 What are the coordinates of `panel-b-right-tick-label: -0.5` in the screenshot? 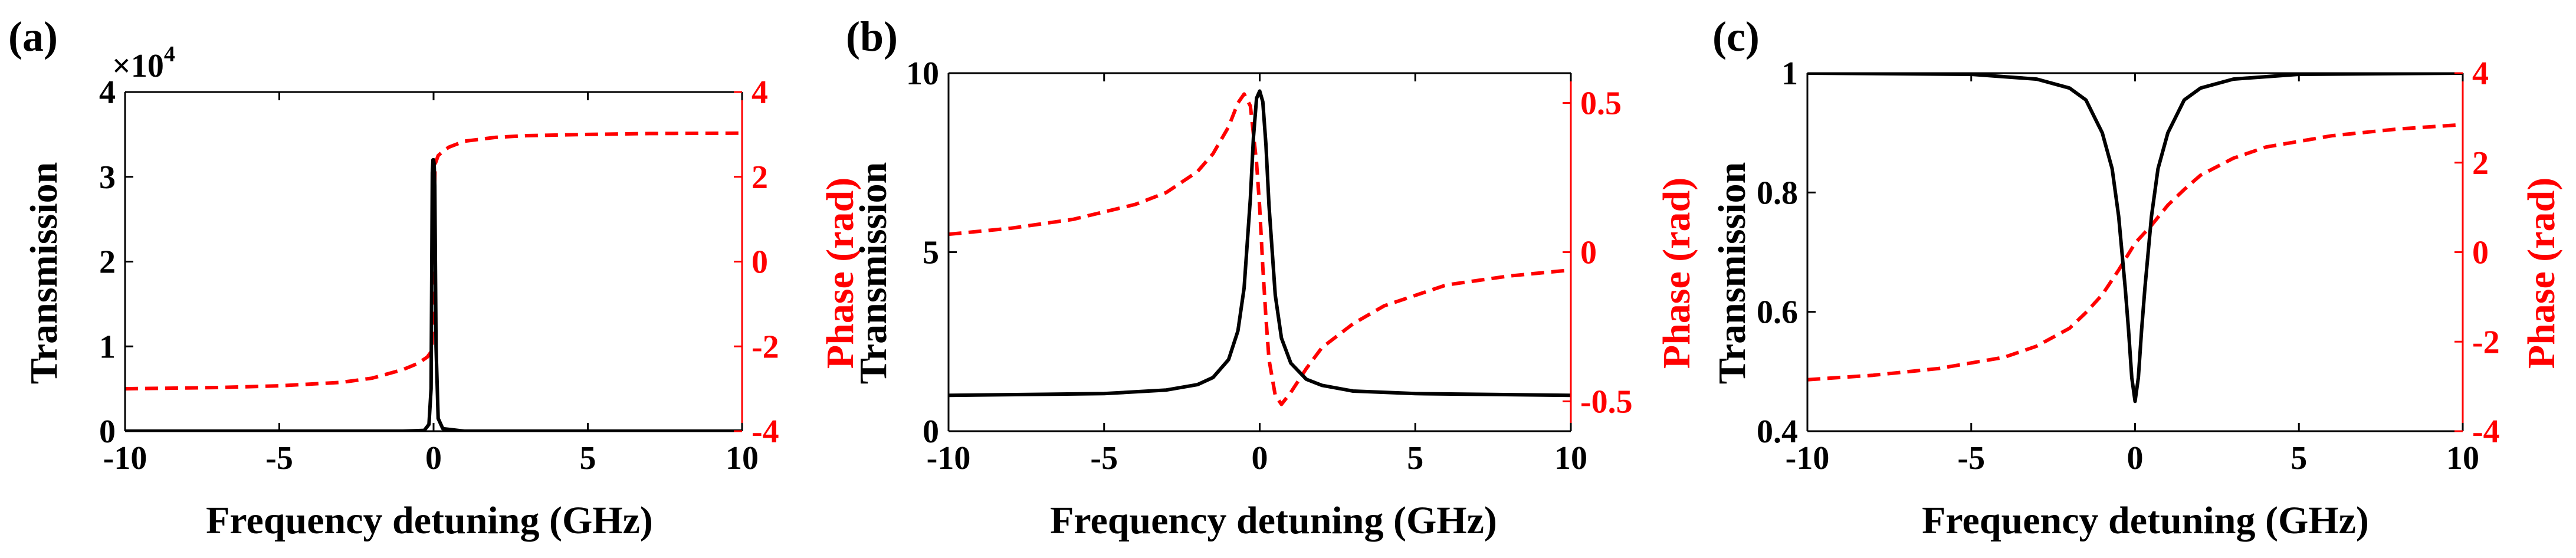 It's located at (1606, 401).